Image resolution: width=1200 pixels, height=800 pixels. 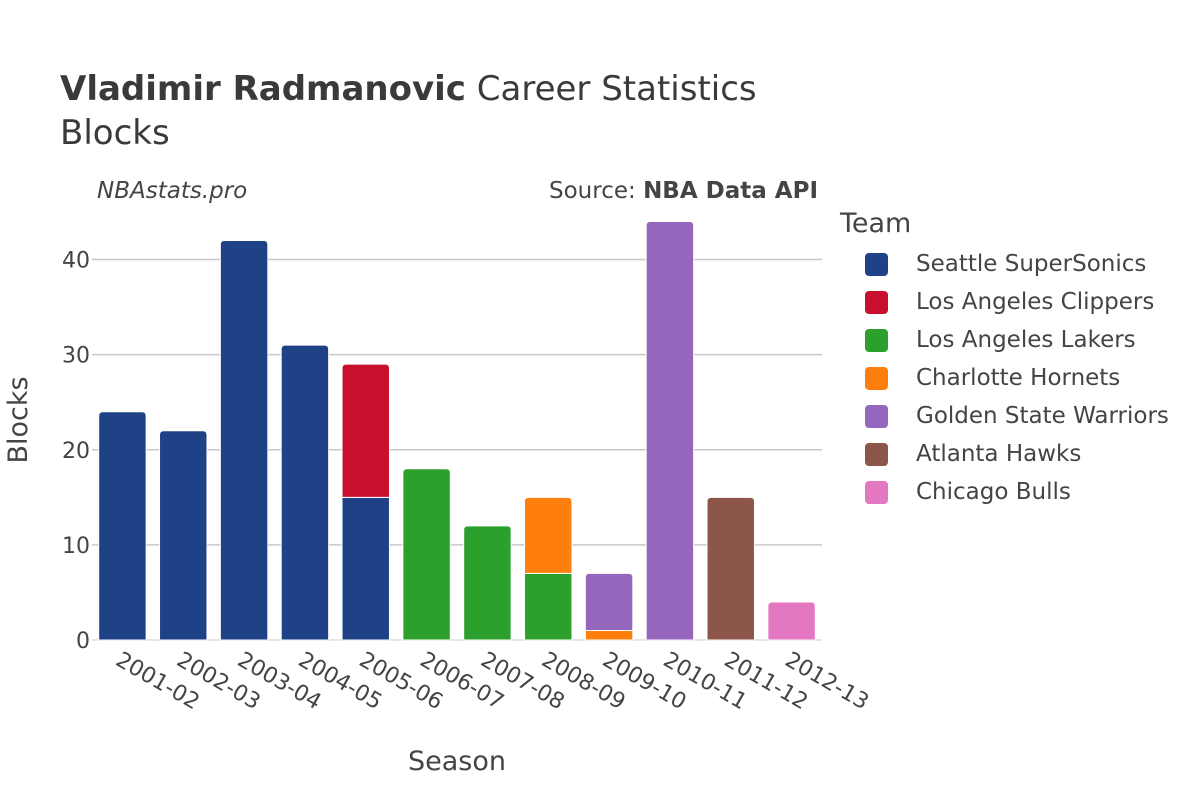 What do you see at coordinates (999, 454) in the screenshot?
I see `legend-label: Atlanta Hawks` at bounding box center [999, 454].